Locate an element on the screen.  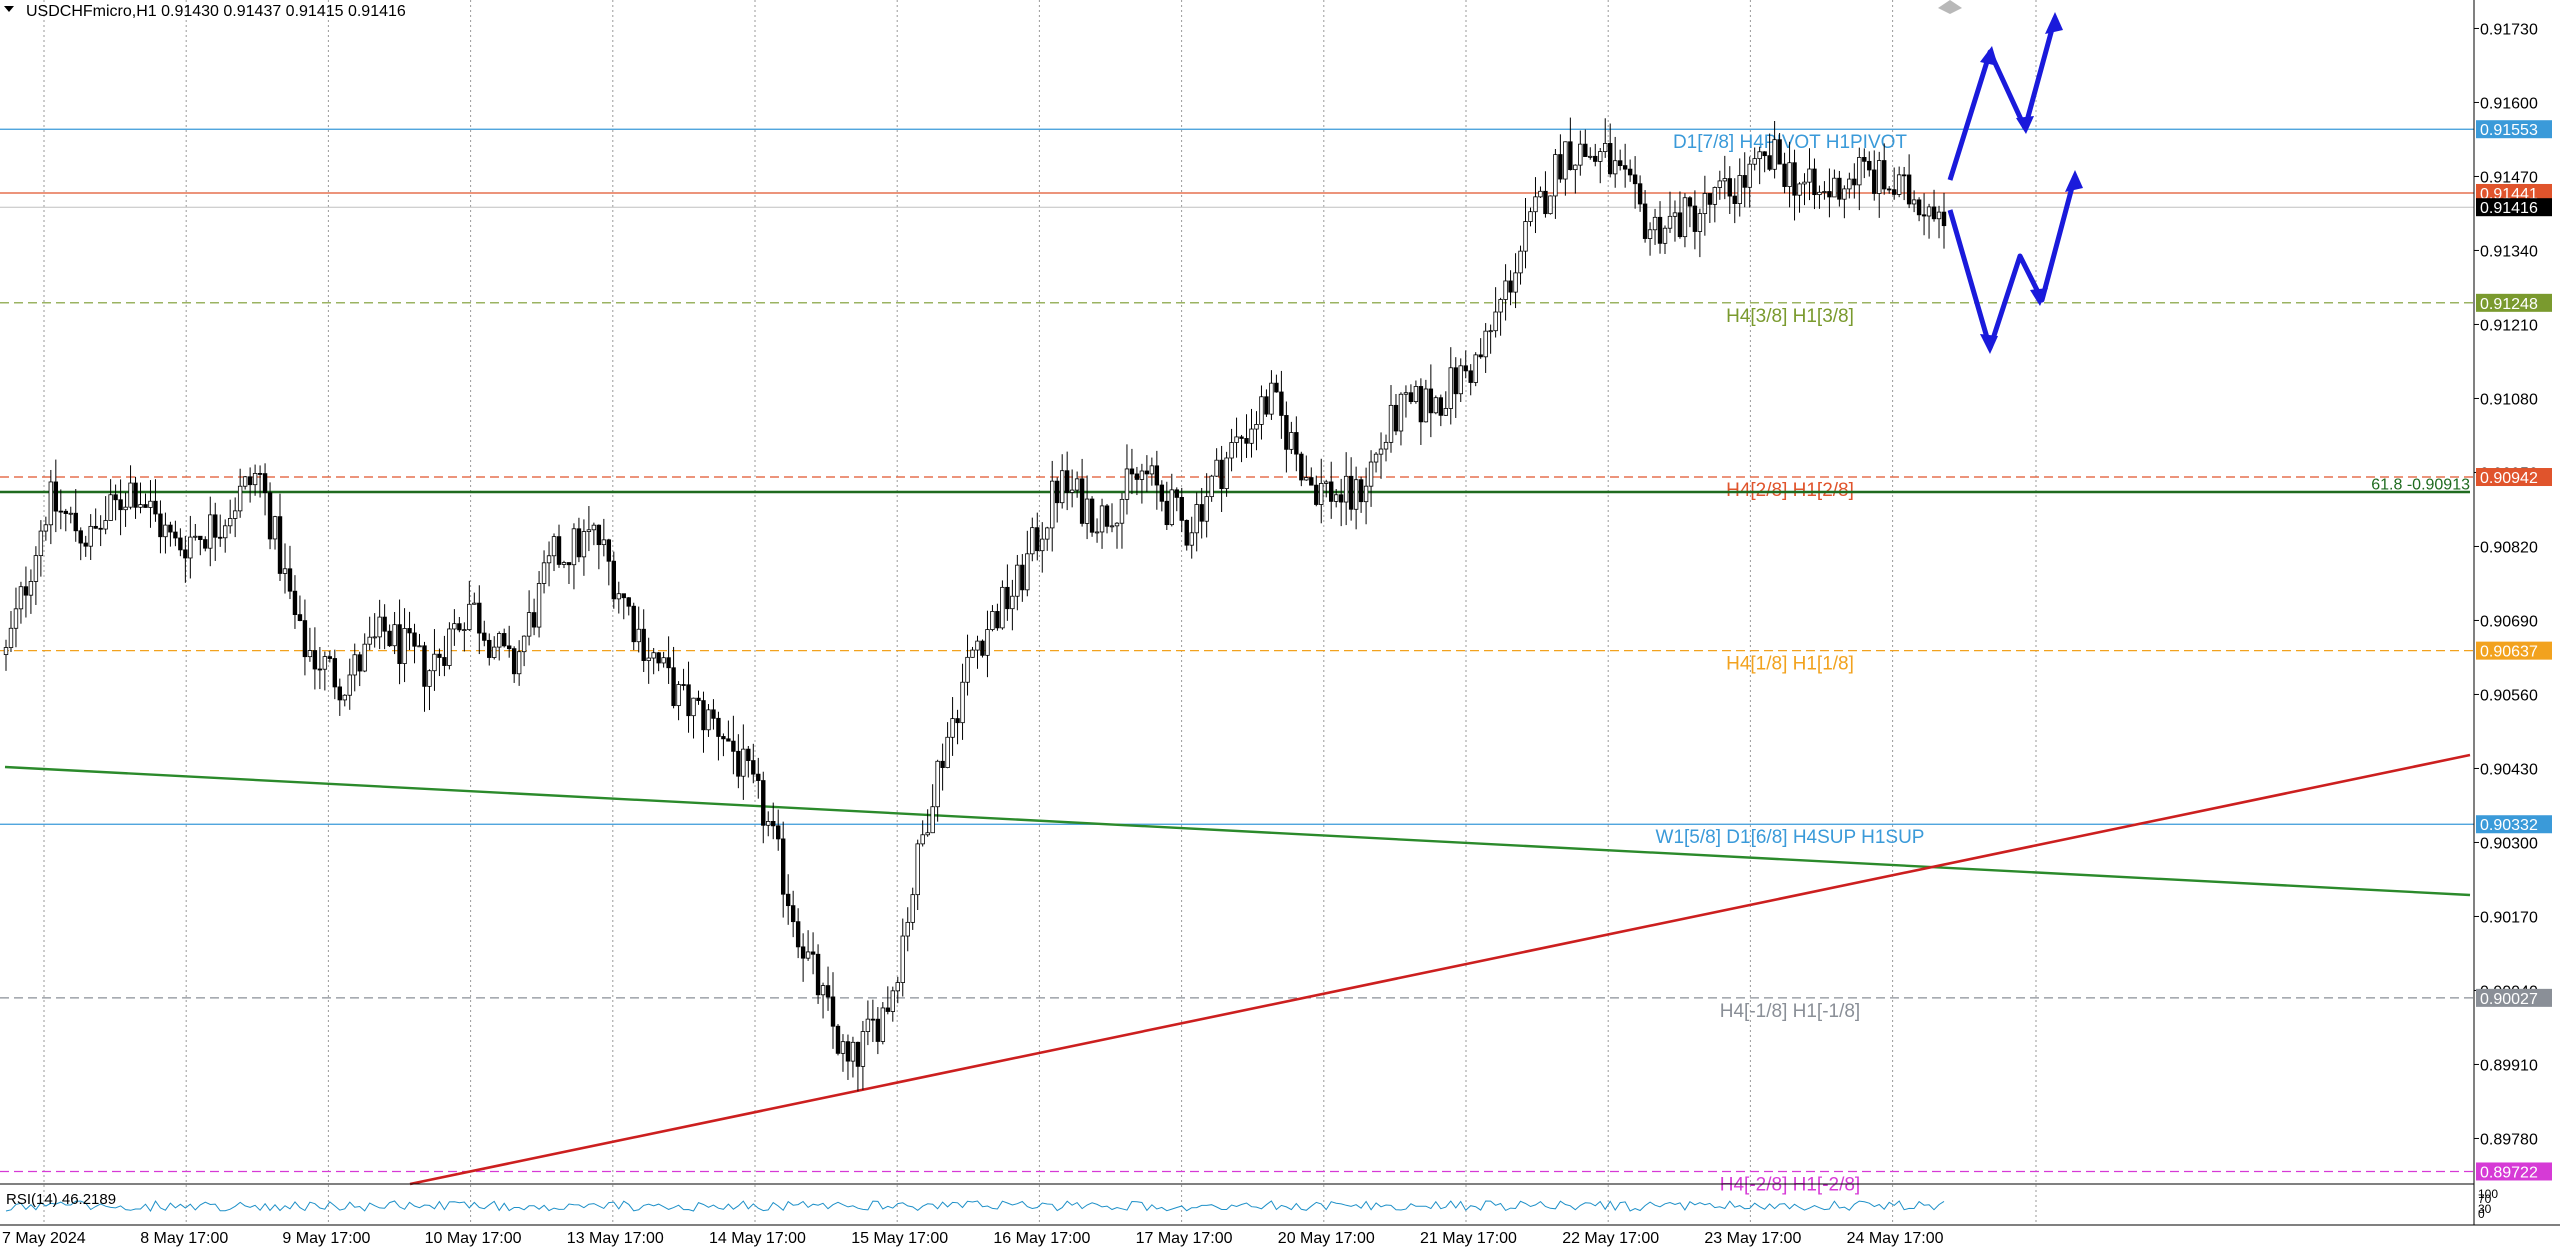
down-trendline is located at coordinates (1237, 831).